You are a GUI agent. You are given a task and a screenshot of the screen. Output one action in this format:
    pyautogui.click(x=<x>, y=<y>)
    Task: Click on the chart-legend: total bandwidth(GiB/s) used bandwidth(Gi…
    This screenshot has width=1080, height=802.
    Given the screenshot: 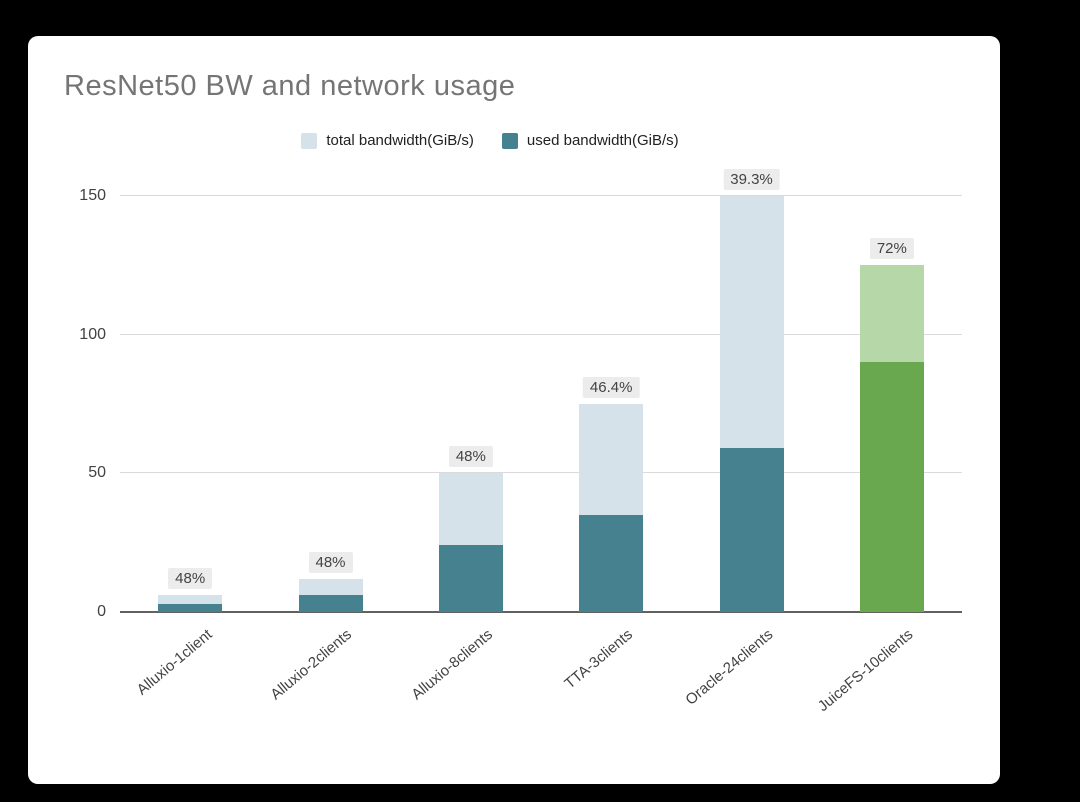 What is the action you would take?
    pyautogui.click(x=490, y=140)
    